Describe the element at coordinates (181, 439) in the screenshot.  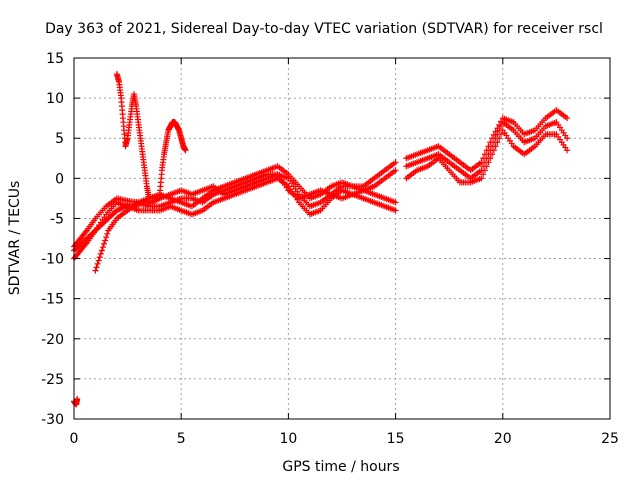
I see `x-tick-label: 5` at that location.